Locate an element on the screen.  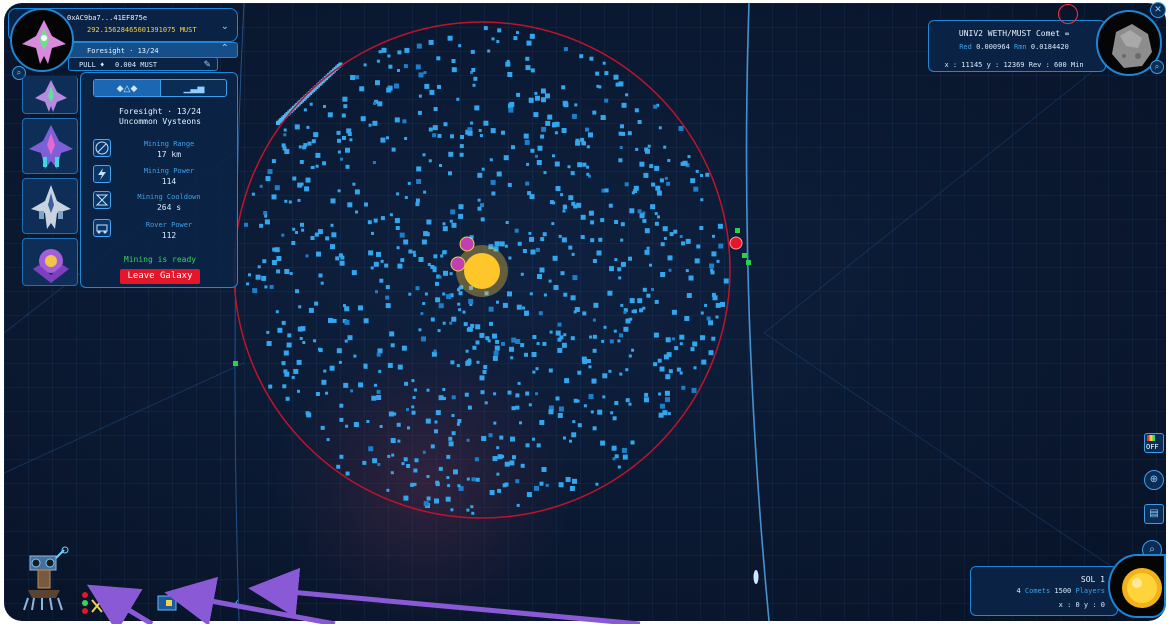
stat-value-rover: 112 is located at coordinates (169, 235).